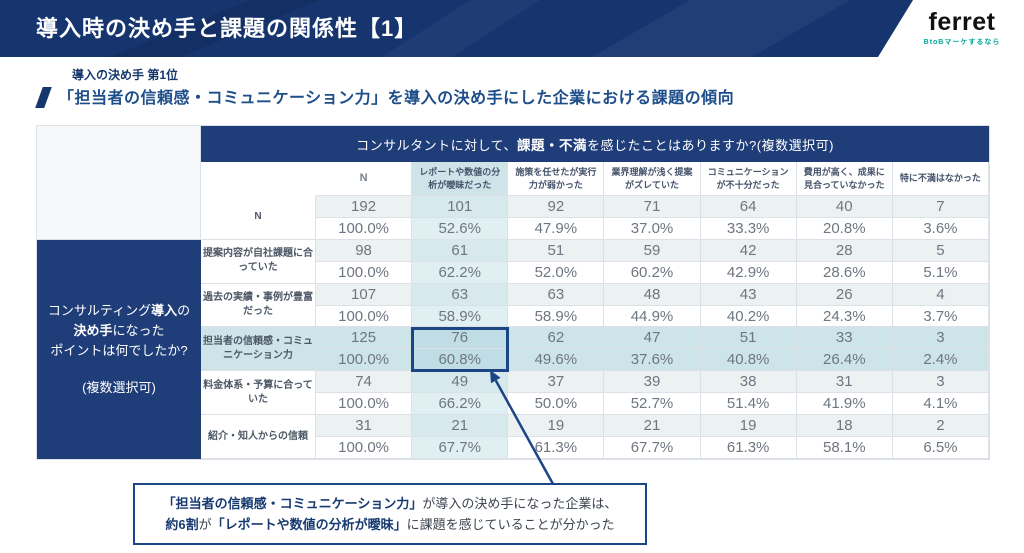  I want to click on pct-cell: 61.3%, so click(556, 448).